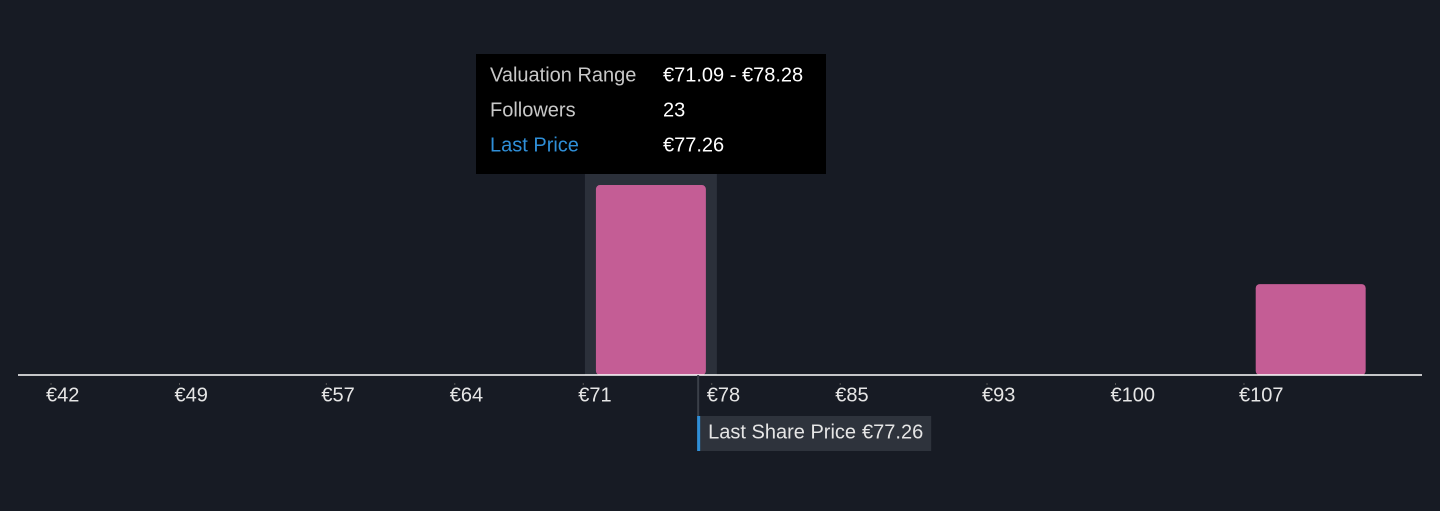 This screenshot has height=511, width=1440. What do you see at coordinates (693, 145) in the screenshot?
I see `tooltip-value: €77.26` at bounding box center [693, 145].